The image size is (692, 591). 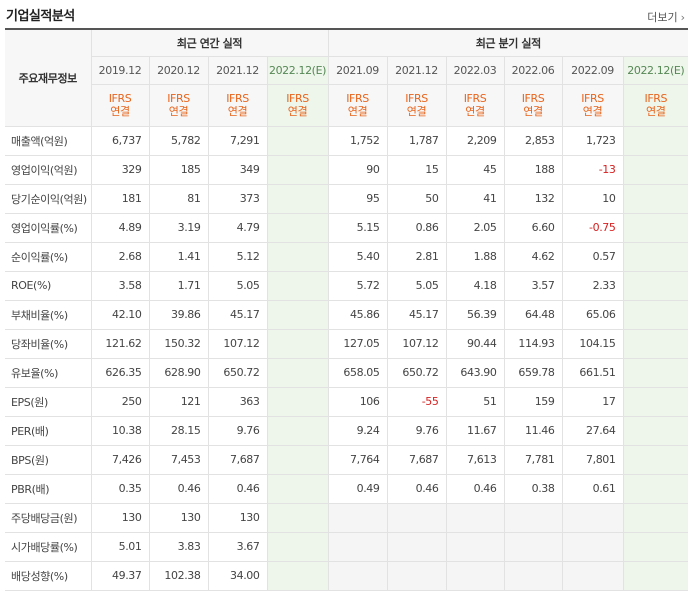 I want to click on row-label: 당좌비율(%), so click(x=48, y=344).